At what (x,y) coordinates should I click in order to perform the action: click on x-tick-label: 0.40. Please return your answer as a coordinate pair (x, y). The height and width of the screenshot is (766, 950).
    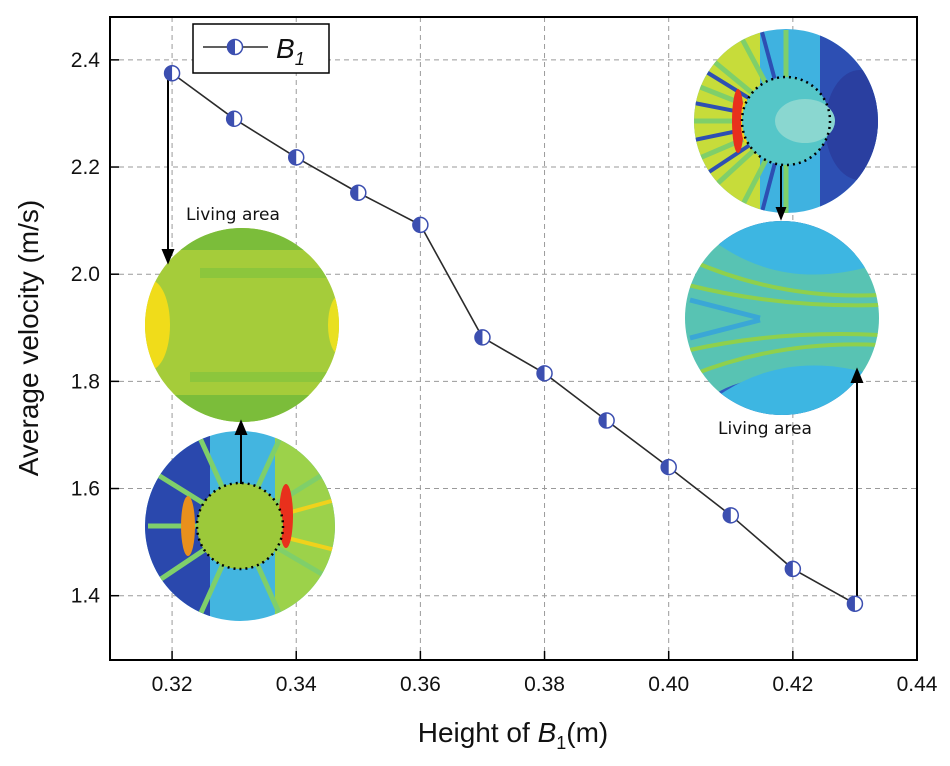
    Looking at the image, I should click on (668, 684).